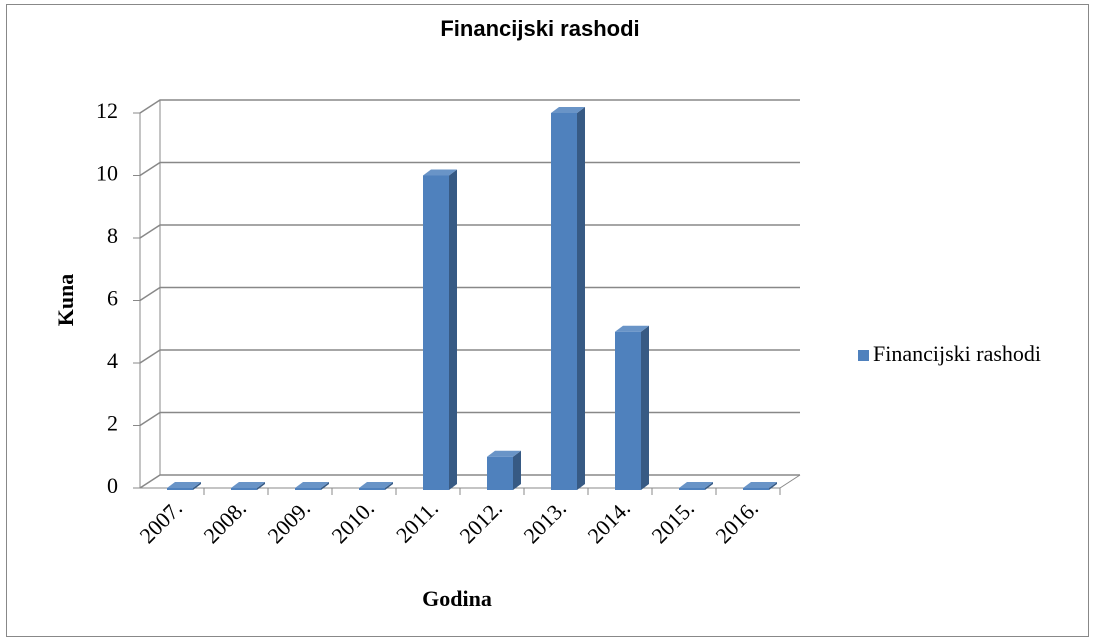 This screenshot has width=1095, height=641. What do you see at coordinates (957, 353) in the screenshot?
I see `legend-label: Financijski rashodi` at bounding box center [957, 353].